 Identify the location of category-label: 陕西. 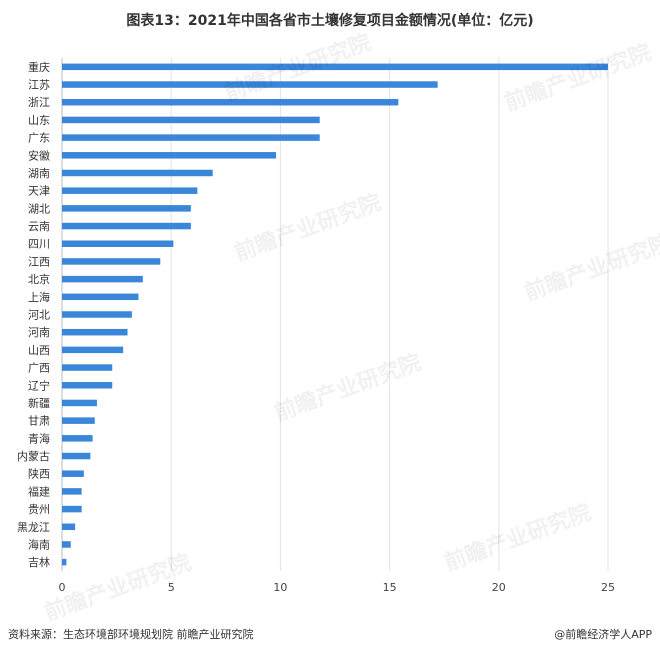
(39, 474).